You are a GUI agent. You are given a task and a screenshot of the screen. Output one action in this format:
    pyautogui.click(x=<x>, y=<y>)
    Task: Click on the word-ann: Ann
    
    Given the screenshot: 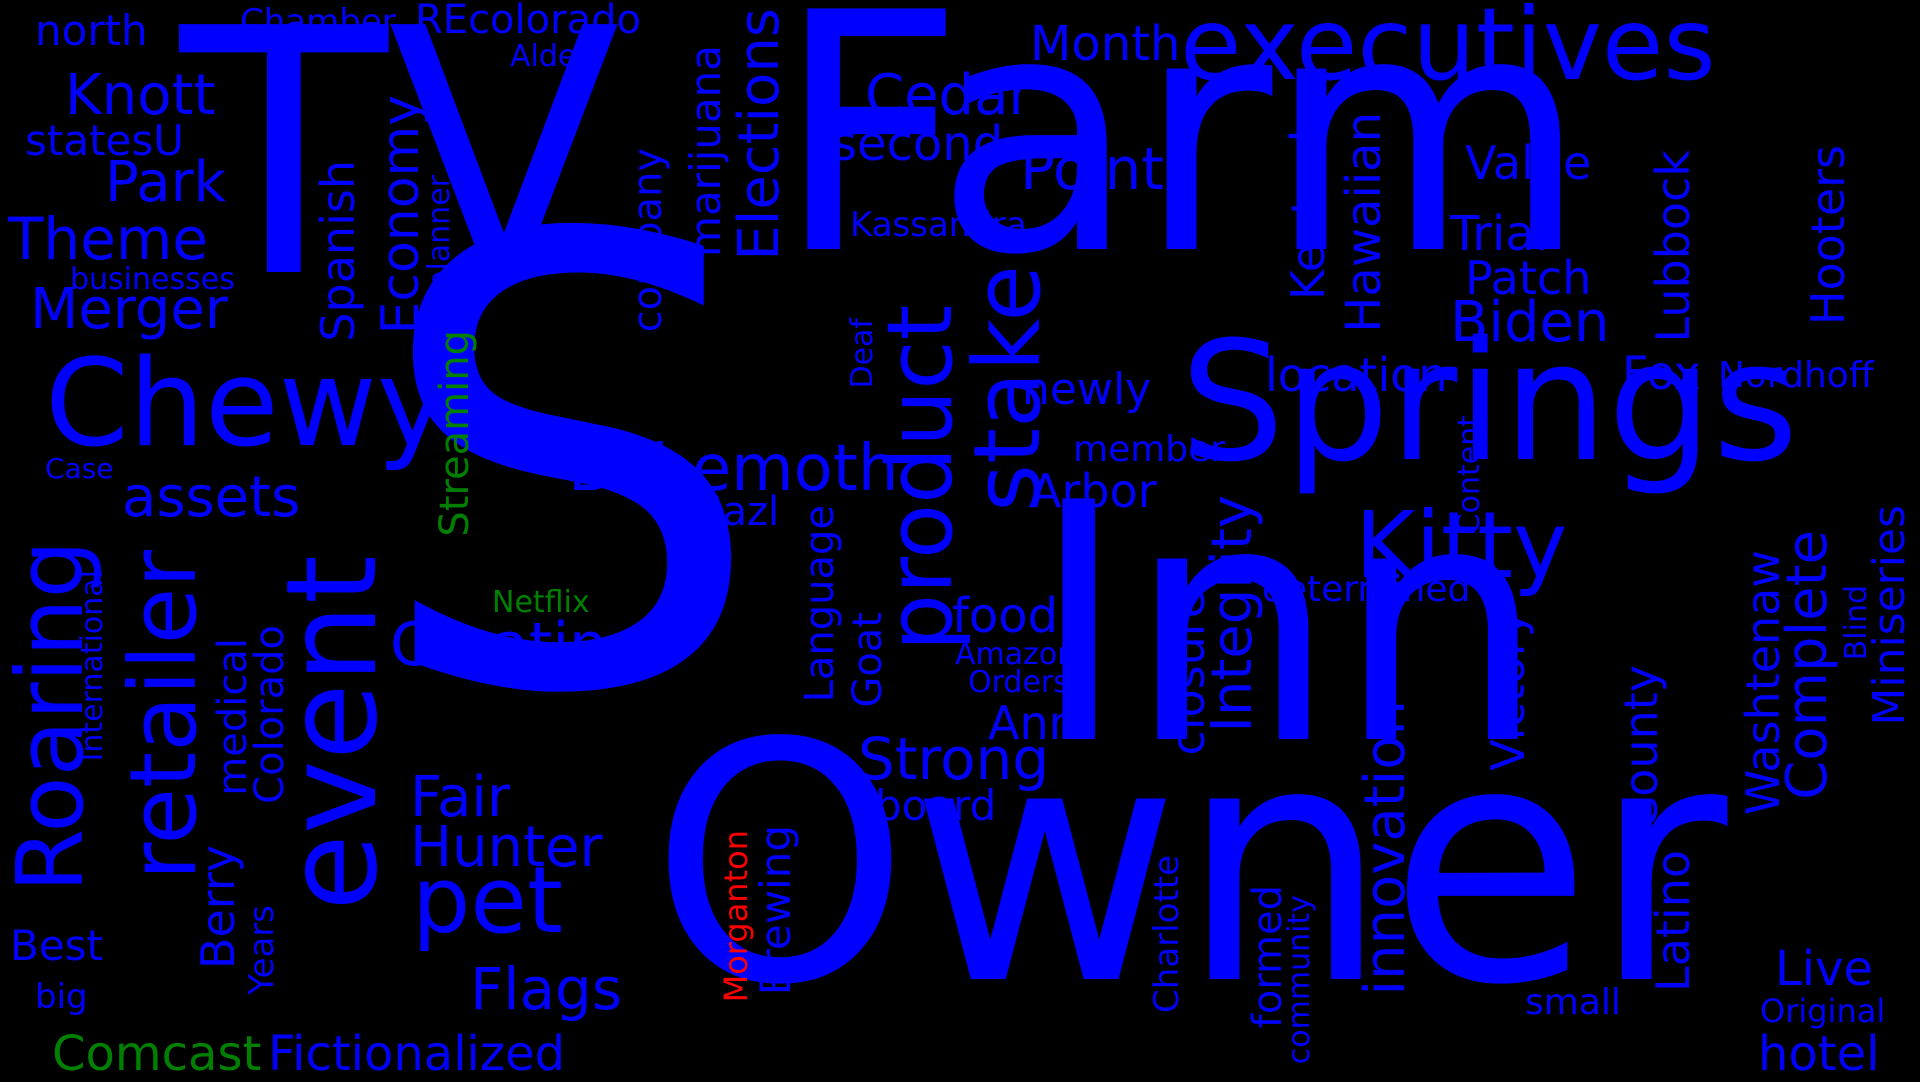 What is the action you would take?
    pyautogui.click(x=1033, y=723)
    